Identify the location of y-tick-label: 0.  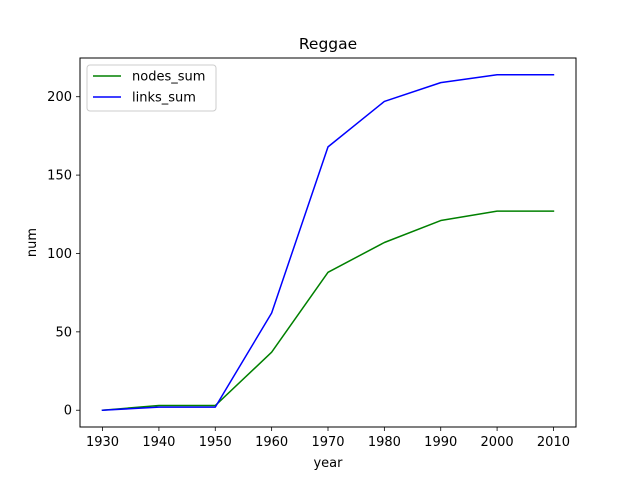
(68, 411).